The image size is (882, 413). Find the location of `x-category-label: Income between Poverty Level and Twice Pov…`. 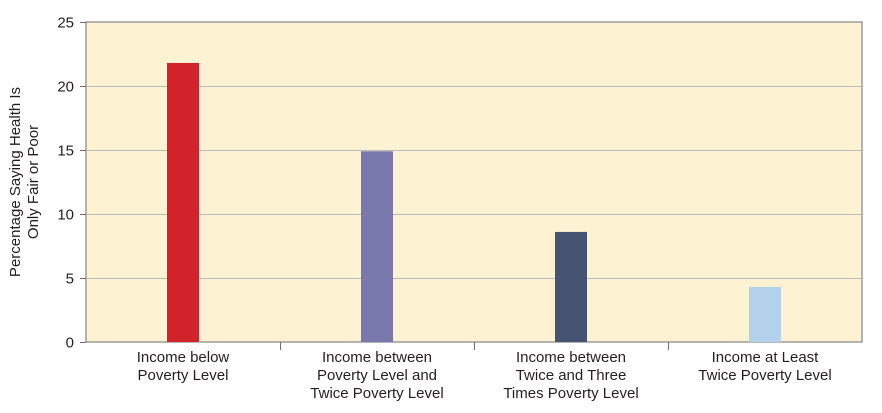

x-category-label: Income between Poverty Level and Twice Pov… is located at coordinates (376, 375).